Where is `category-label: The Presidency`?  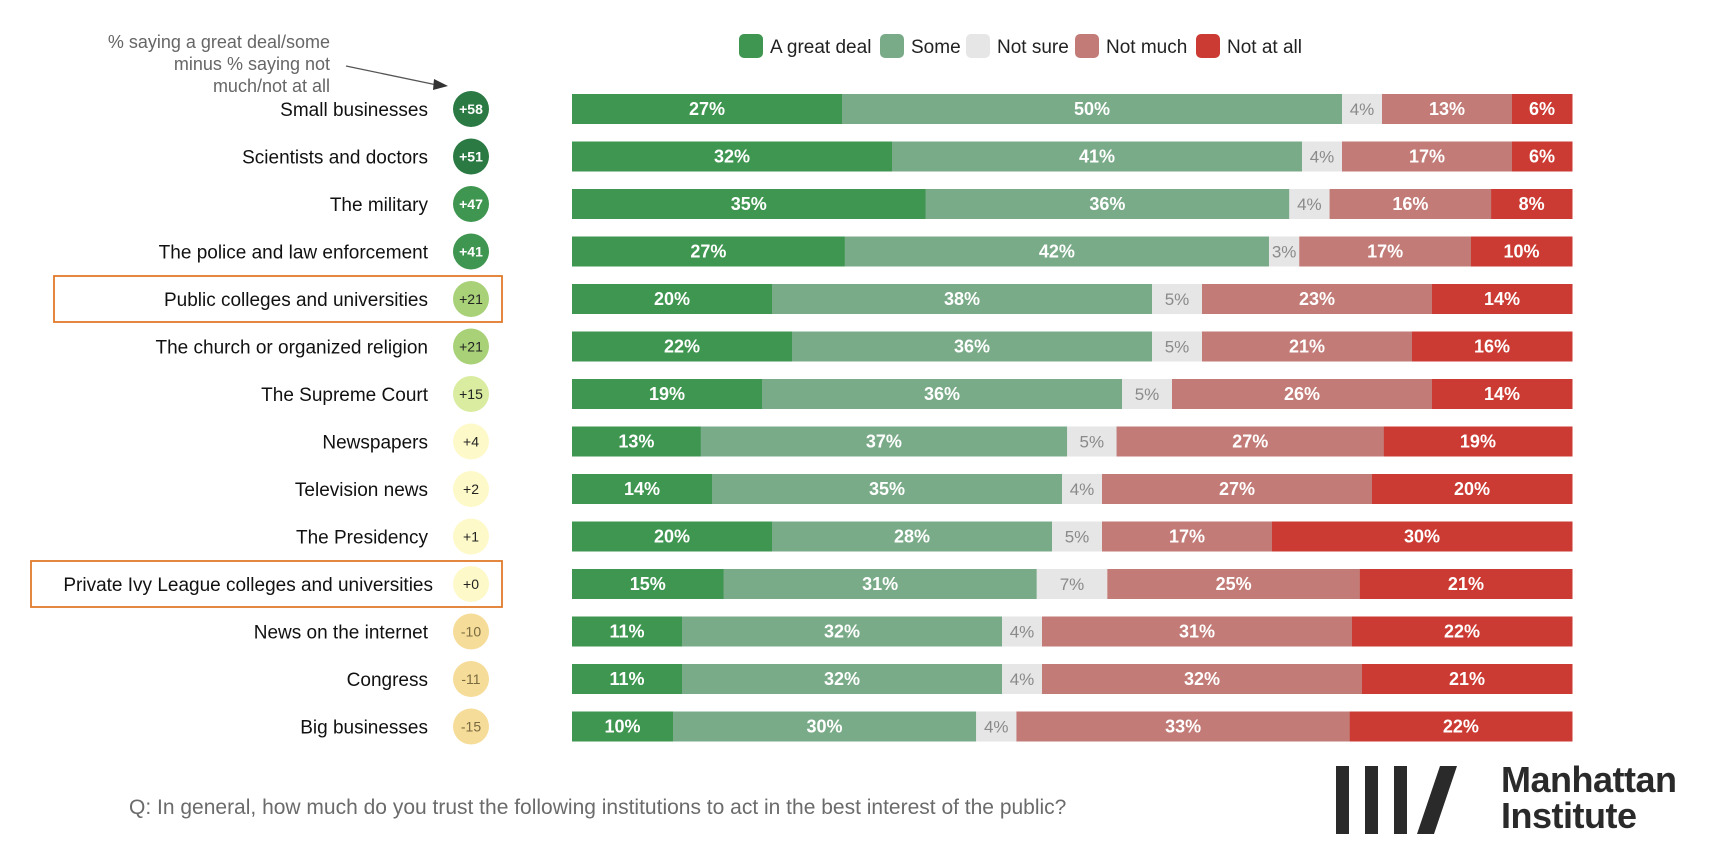
category-label: The Presidency is located at coordinates (362, 538).